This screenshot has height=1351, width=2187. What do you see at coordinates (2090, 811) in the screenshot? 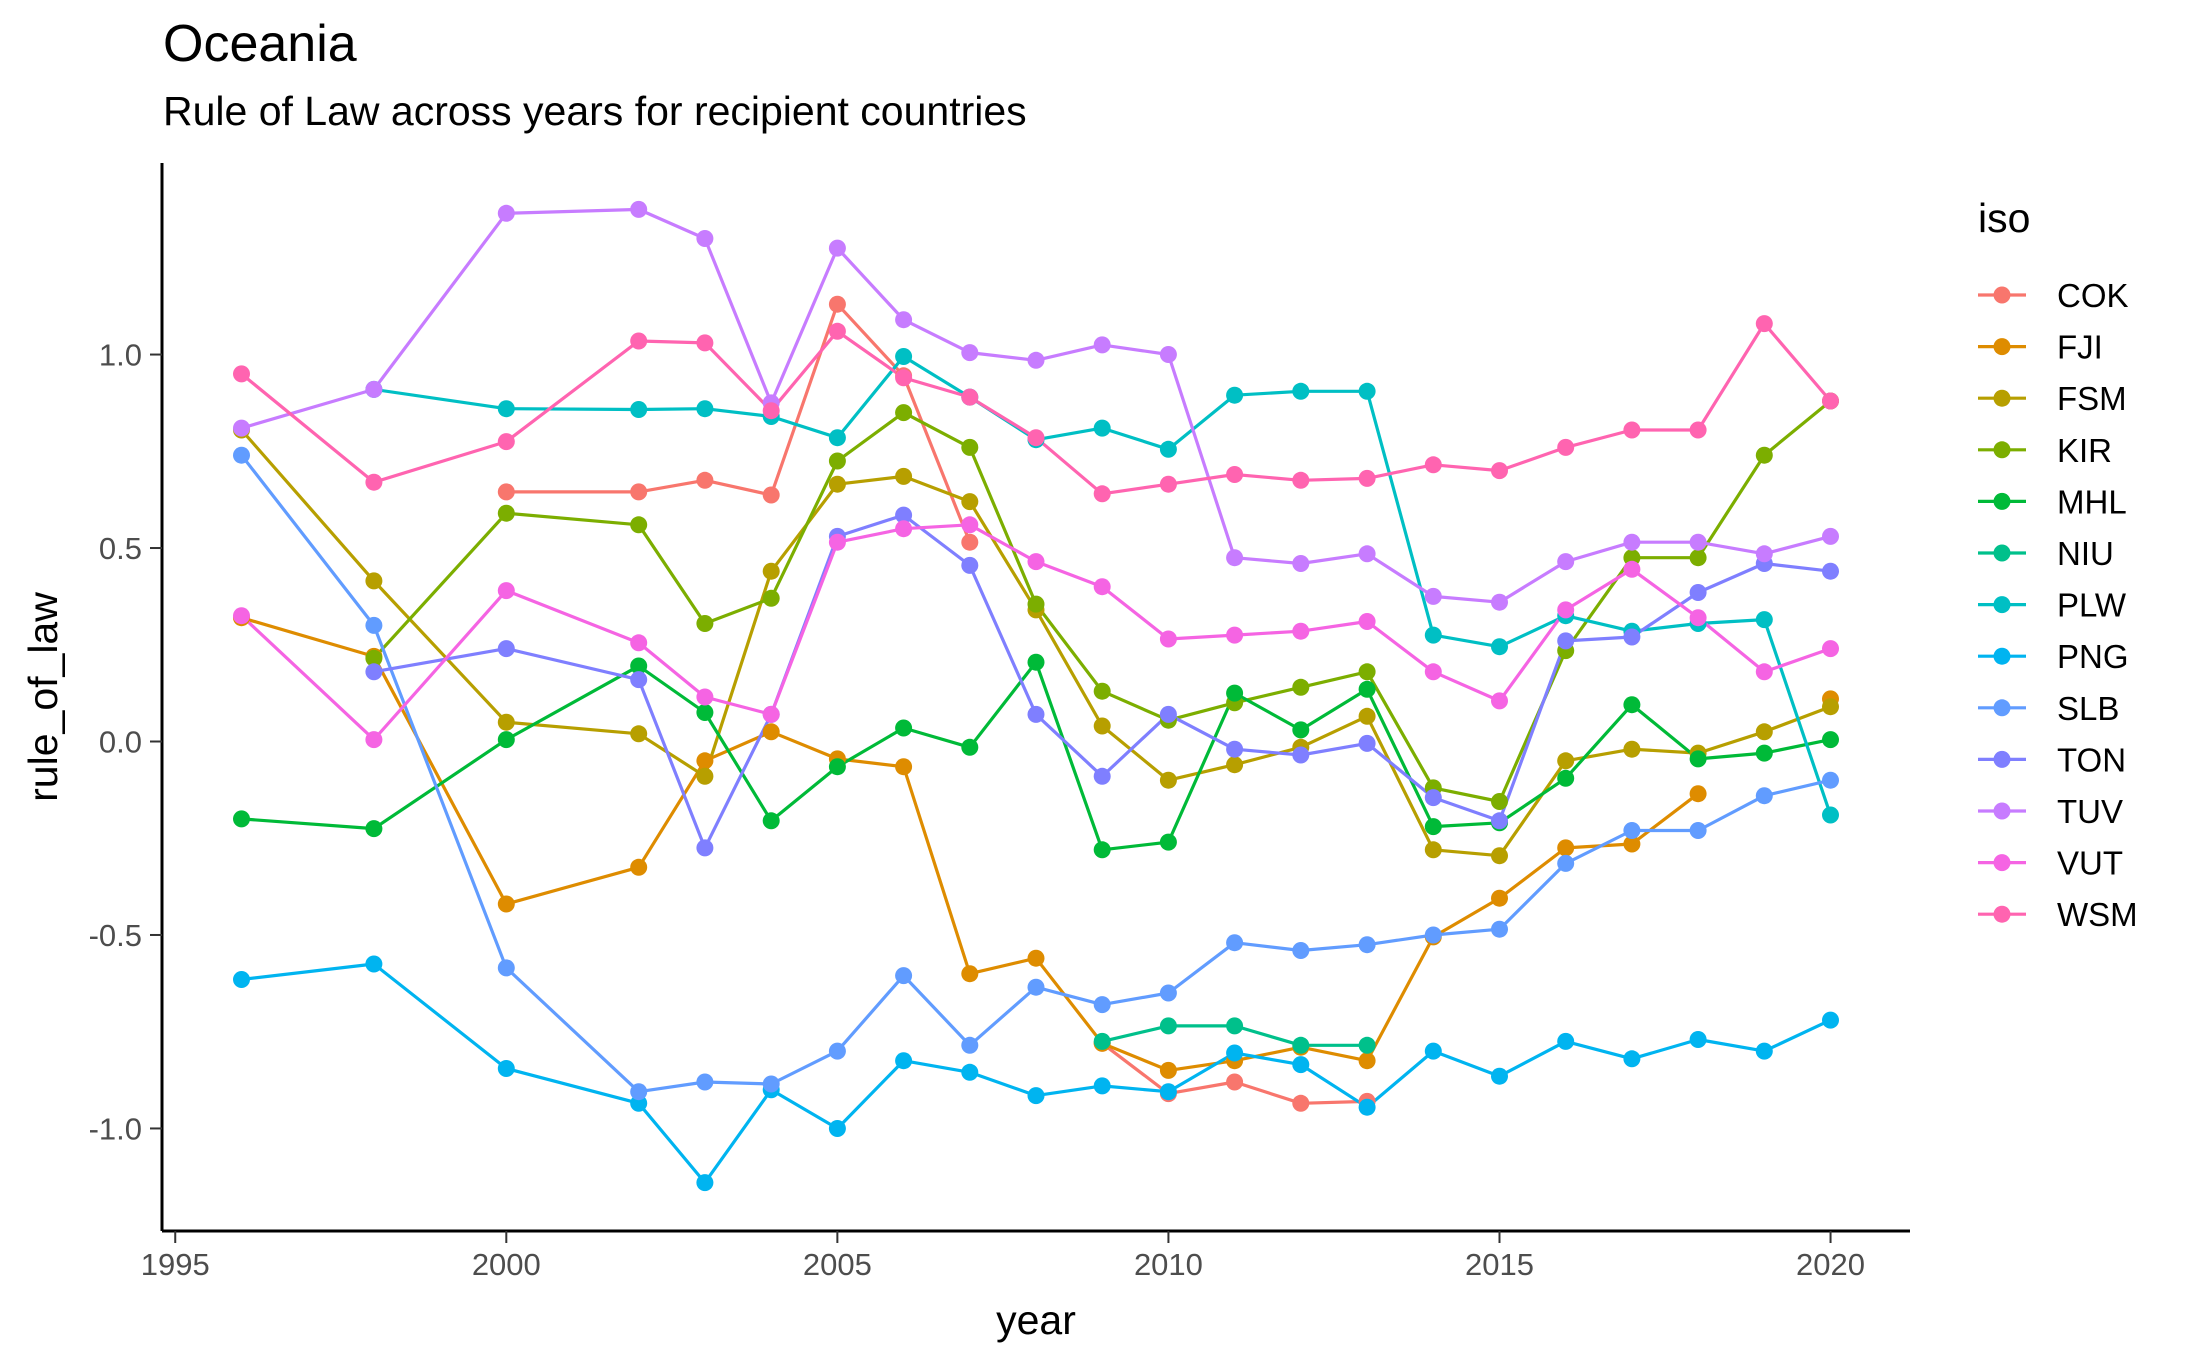
I see `legend-label-tuv: TUV` at bounding box center [2090, 811].